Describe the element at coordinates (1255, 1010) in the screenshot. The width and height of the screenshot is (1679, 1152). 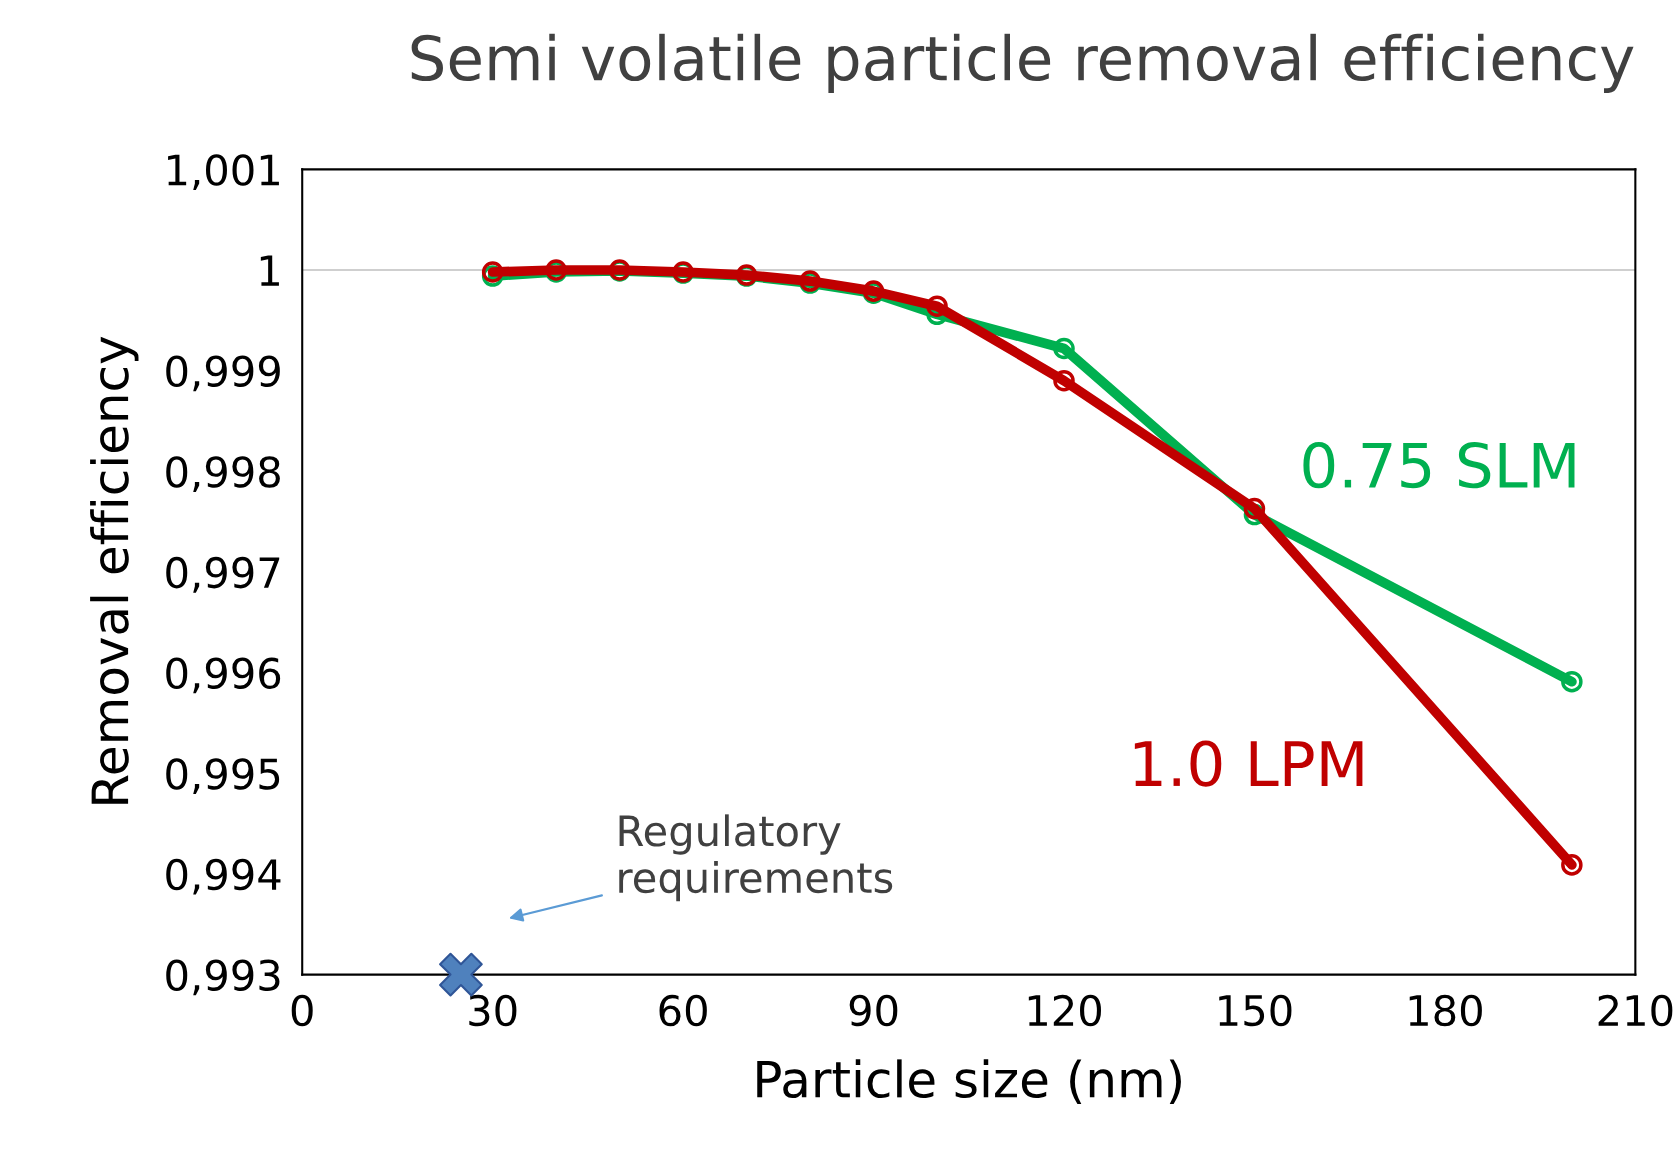
I see `x-tick-label: 150` at that location.